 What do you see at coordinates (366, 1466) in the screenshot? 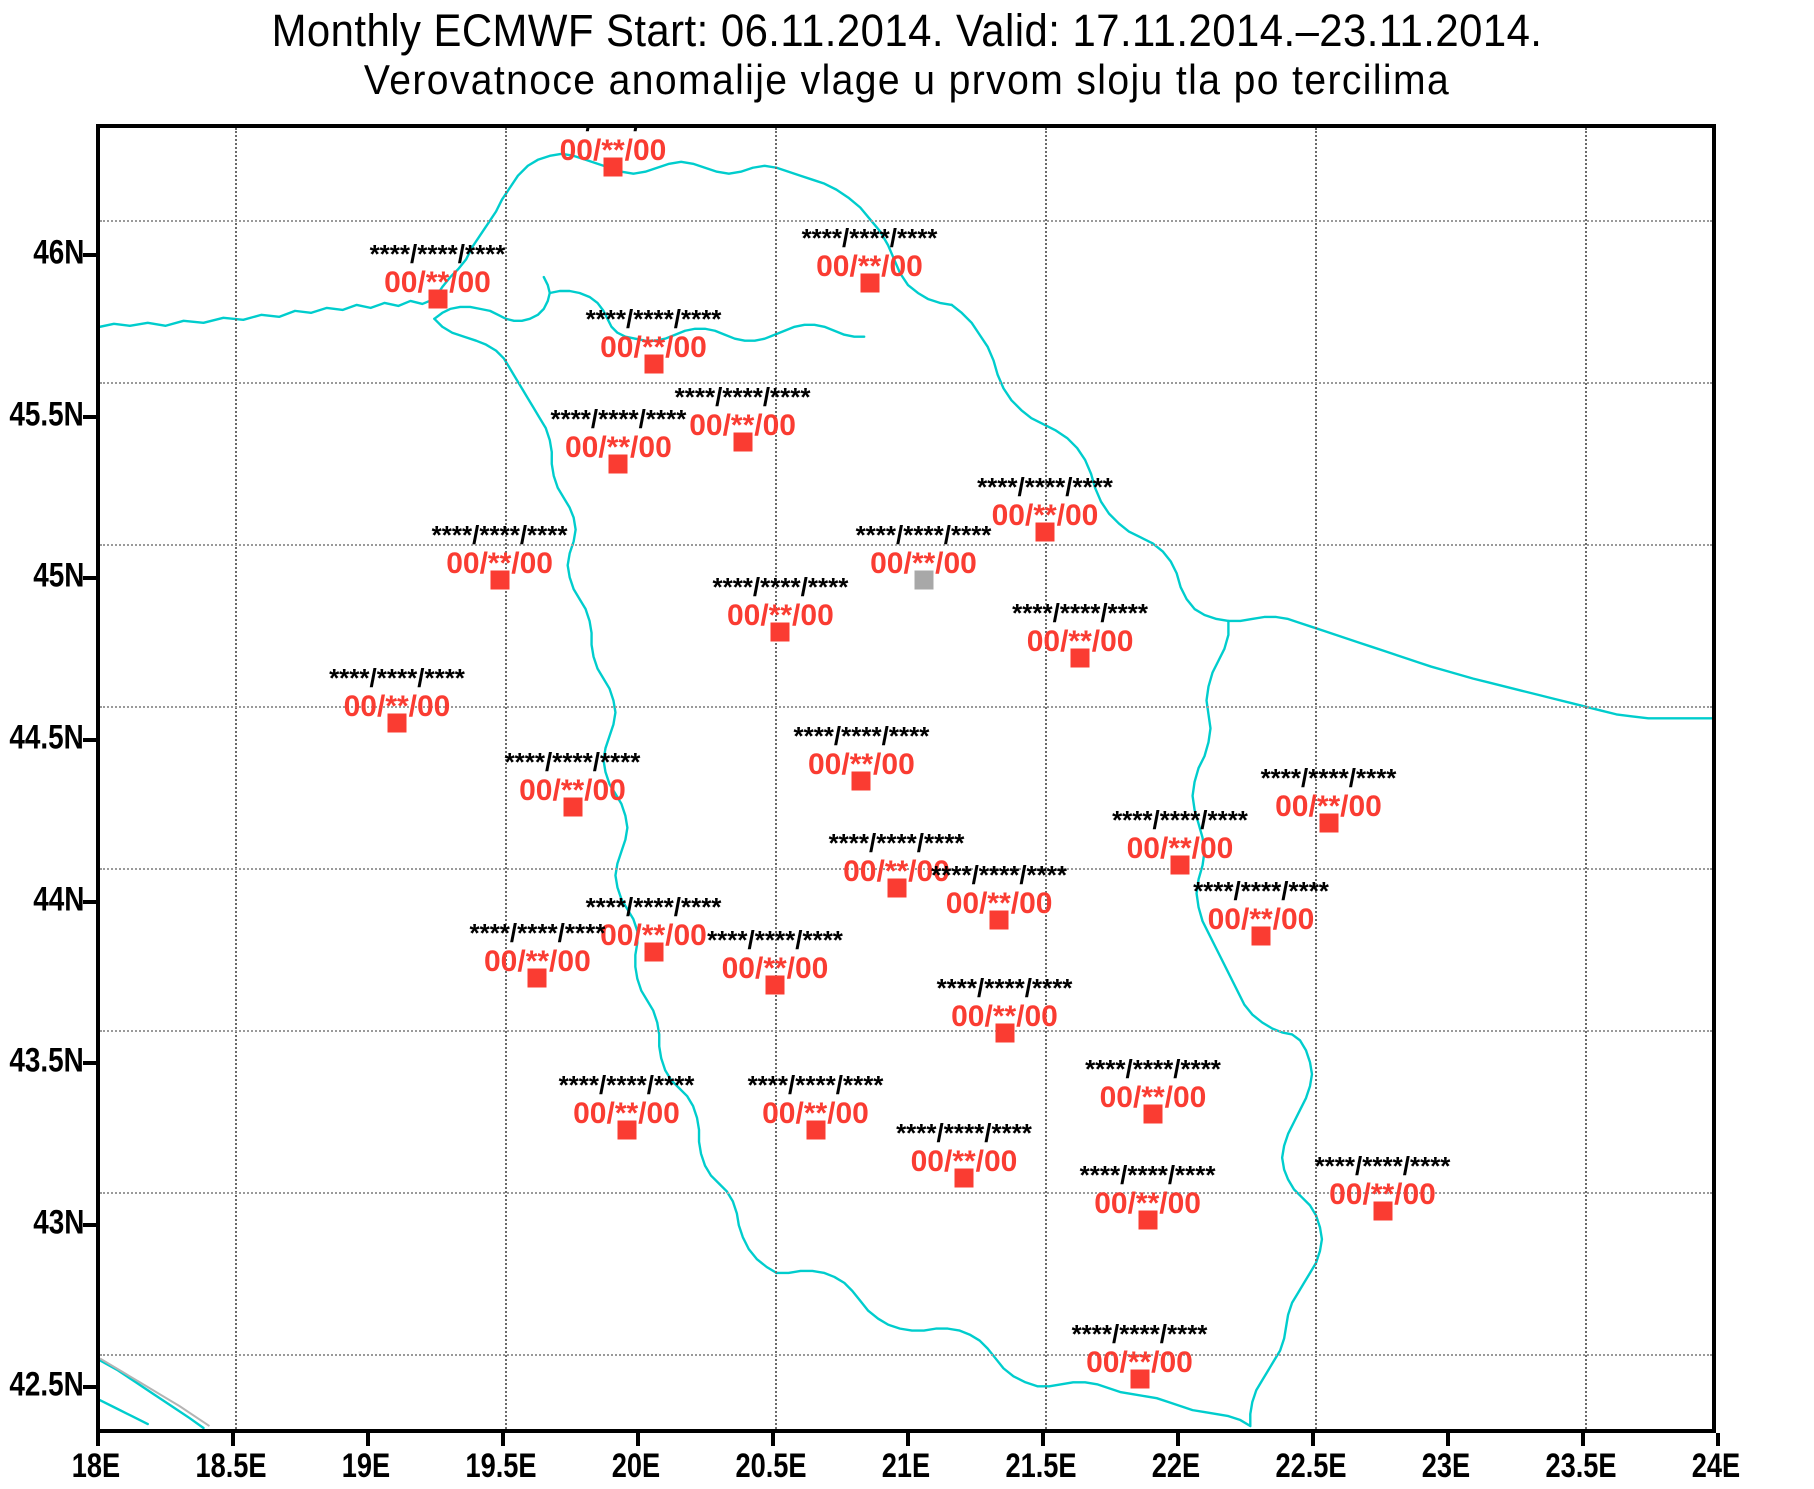
I see `x-axis-label: 19E` at bounding box center [366, 1466].